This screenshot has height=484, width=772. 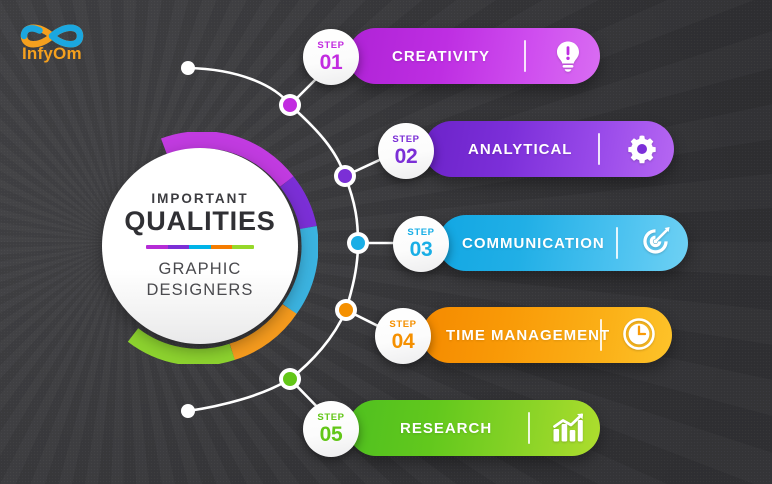 What do you see at coordinates (331, 46) in the screenshot?
I see `step-label-1: STEP` at bounding box center [331, 46].